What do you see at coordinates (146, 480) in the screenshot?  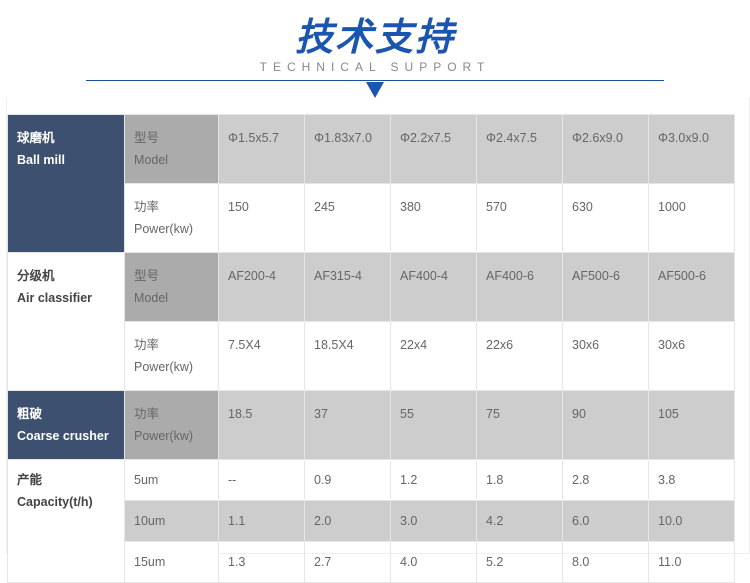 I see `size-label-text: 5um` at bounding box center [146, 480].